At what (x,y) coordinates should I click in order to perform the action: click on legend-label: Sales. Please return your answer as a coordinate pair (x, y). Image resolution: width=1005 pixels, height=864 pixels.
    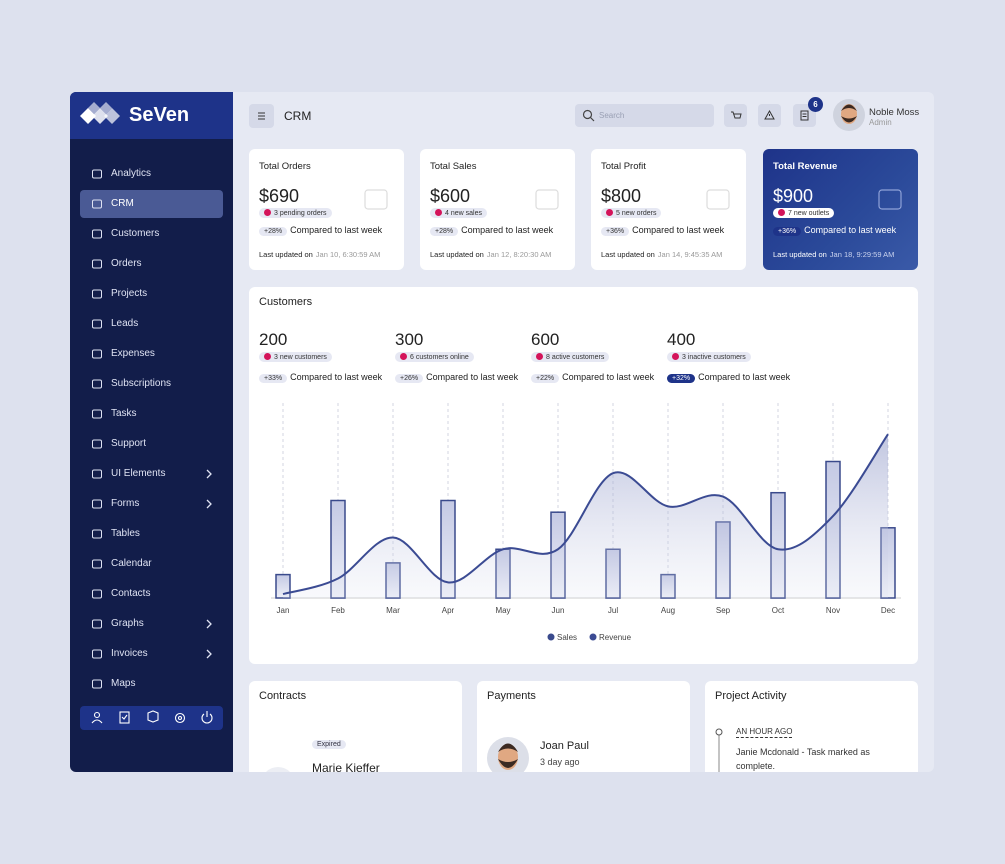
    Looking at the image, I should click on (567, 637).